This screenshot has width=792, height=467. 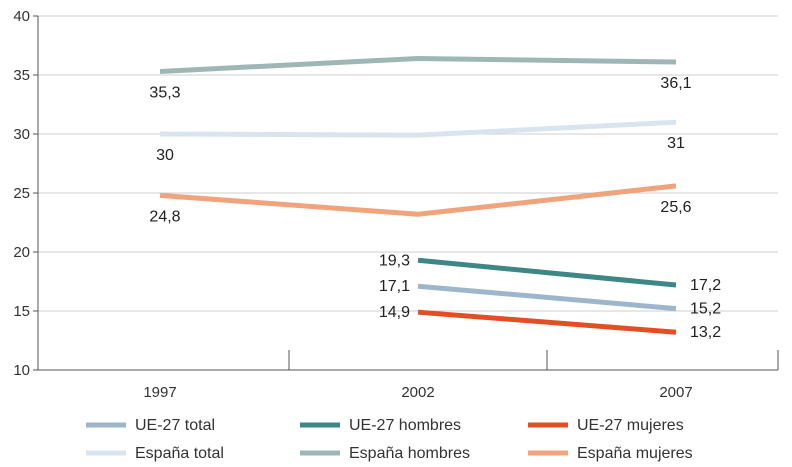 What do you see at coordinates (705, 332) in the screenshot?
I see `data-label: 13,2` at bounding box center [705, 332].